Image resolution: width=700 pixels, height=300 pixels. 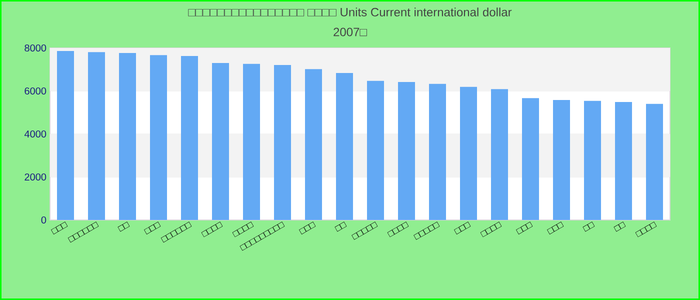 What do you see at coordinates (43, 220) in the screenshot?
I see `y-tick-label: 0` at bounding box center [43, 220].